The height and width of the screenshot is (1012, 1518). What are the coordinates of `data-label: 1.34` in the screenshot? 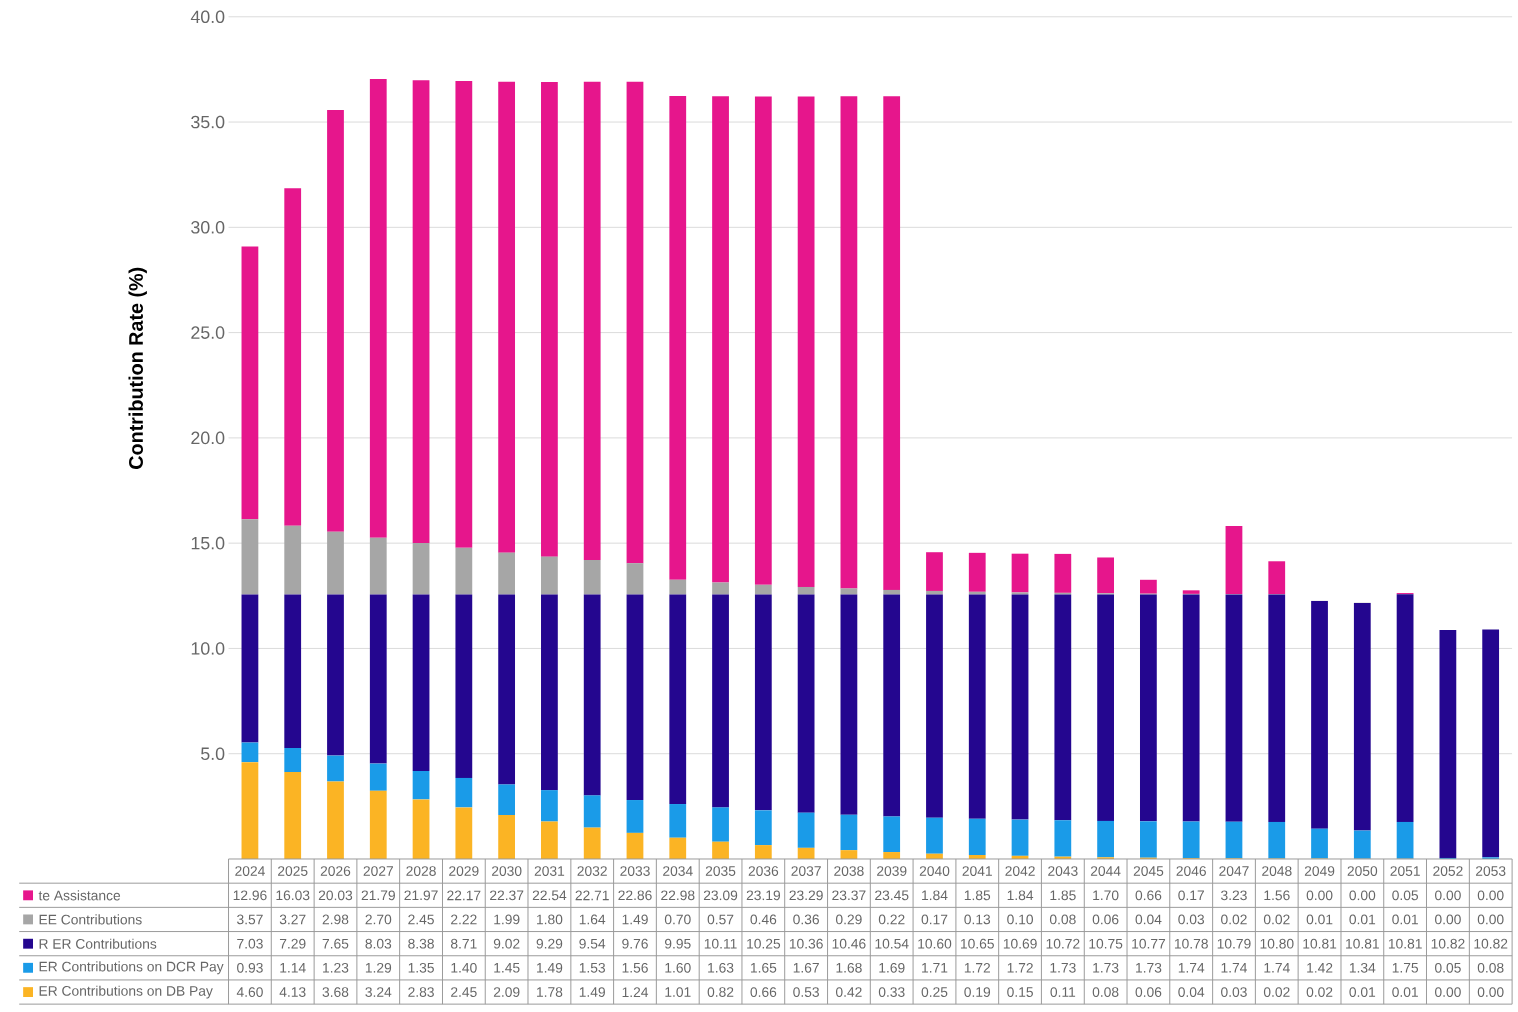 It's located at (1362, 967).